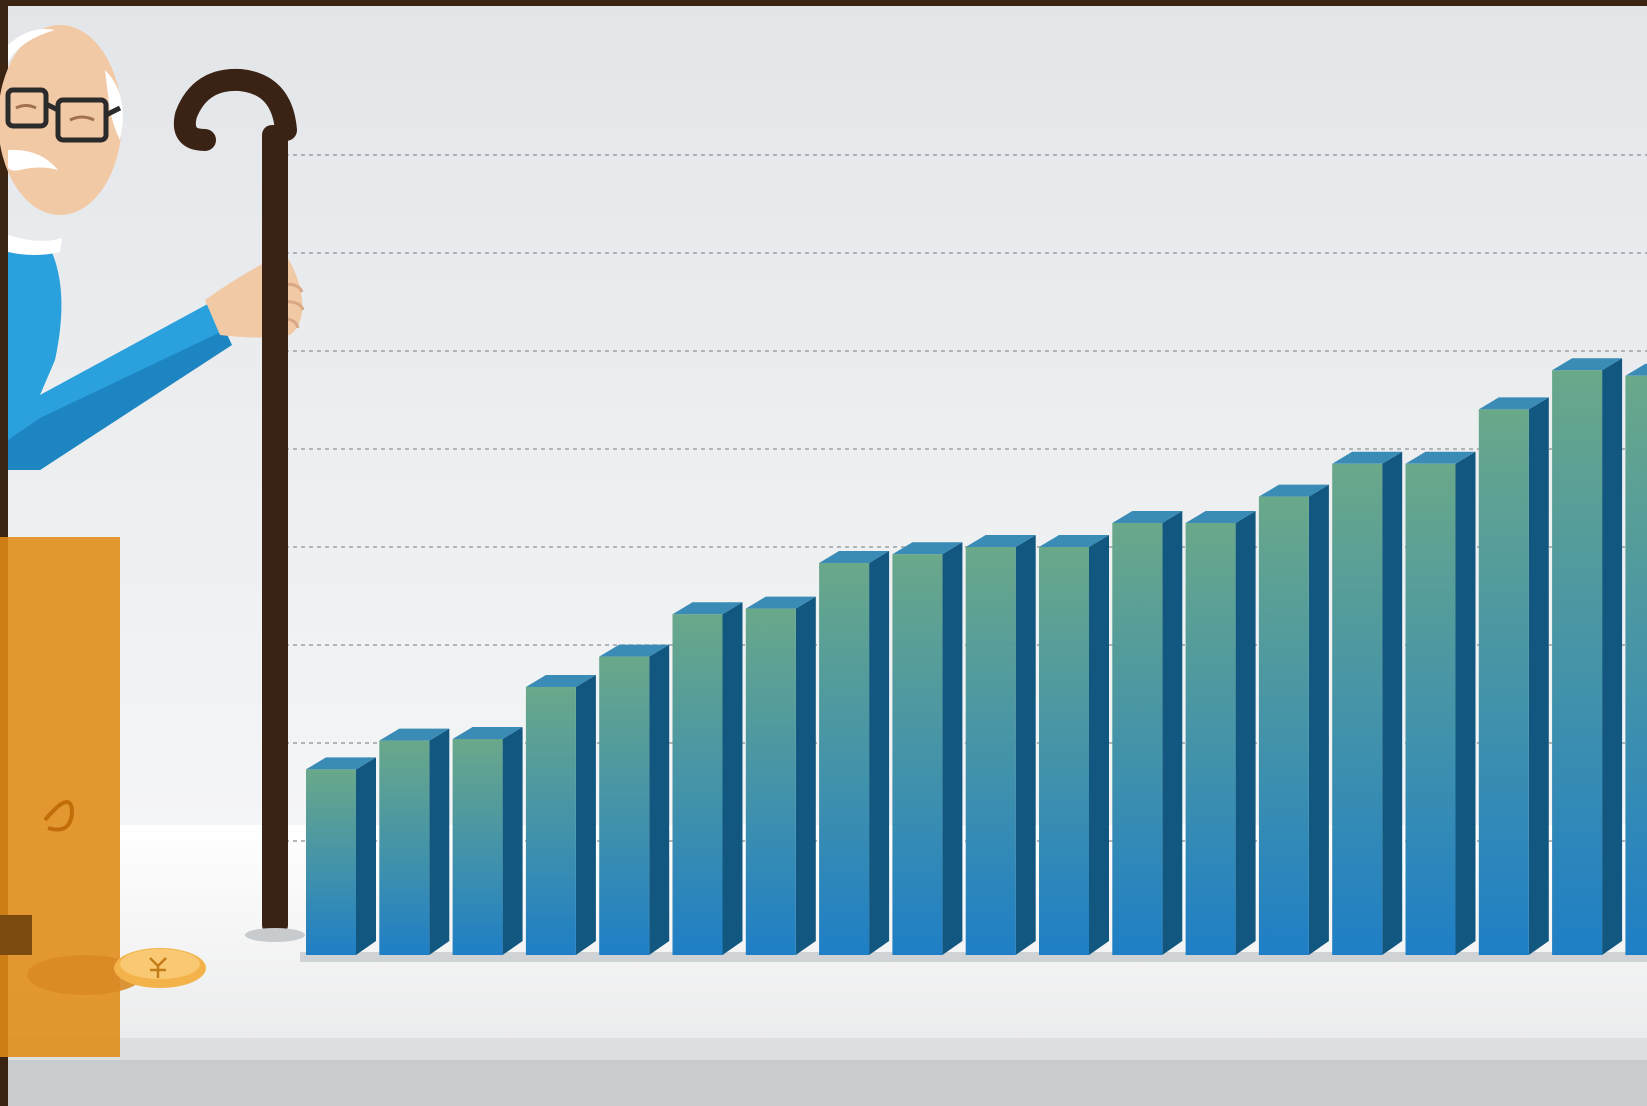  What do you see at coordinates (85, 975) in the screenshot?
I see `coin` at bounding box center [85, 975].